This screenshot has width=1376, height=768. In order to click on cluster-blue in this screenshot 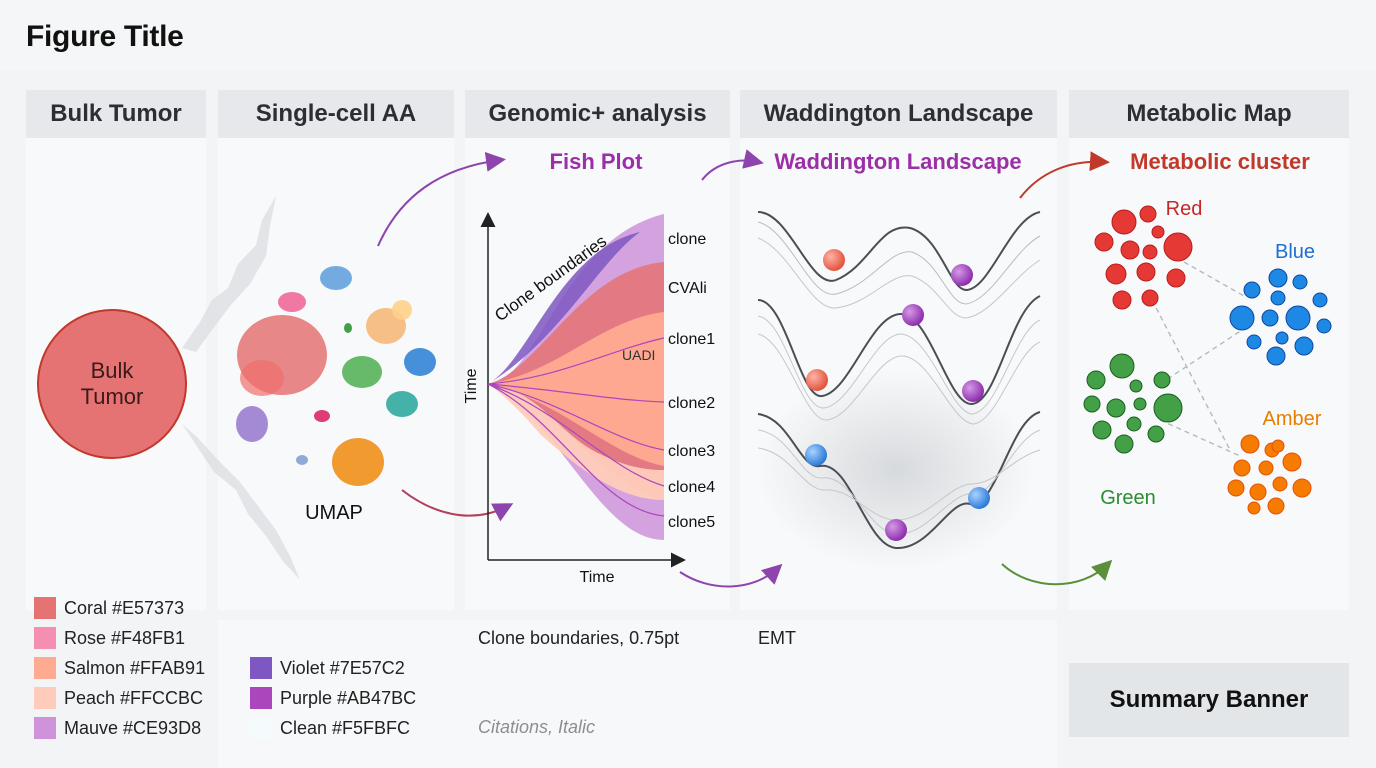, I will do `click(1280, 317)`.